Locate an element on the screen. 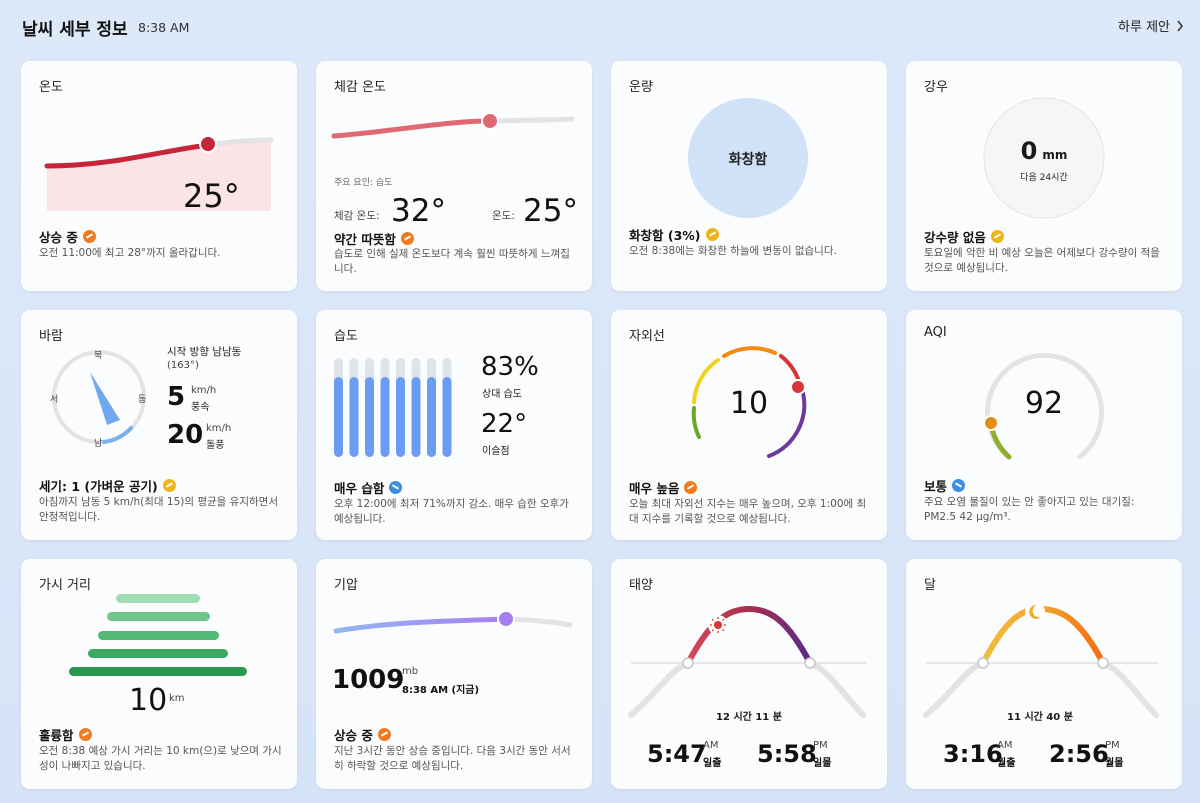  rain-circle is located at coordinates (1044, 158).